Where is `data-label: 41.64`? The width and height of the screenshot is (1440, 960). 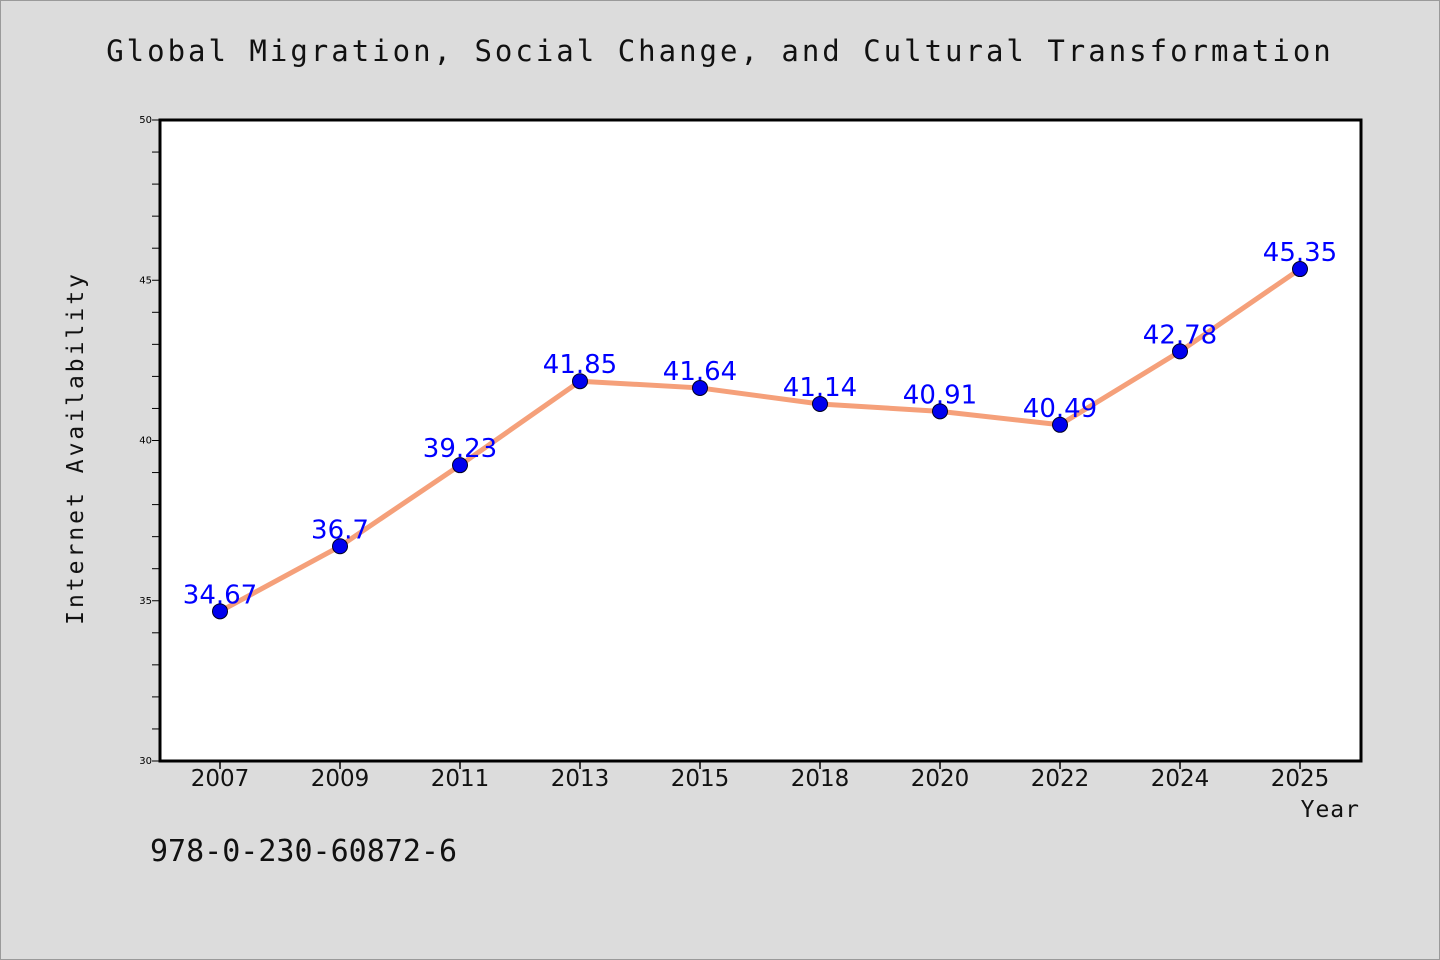
data-label: 41.64 is located at coordinates (700, 372).